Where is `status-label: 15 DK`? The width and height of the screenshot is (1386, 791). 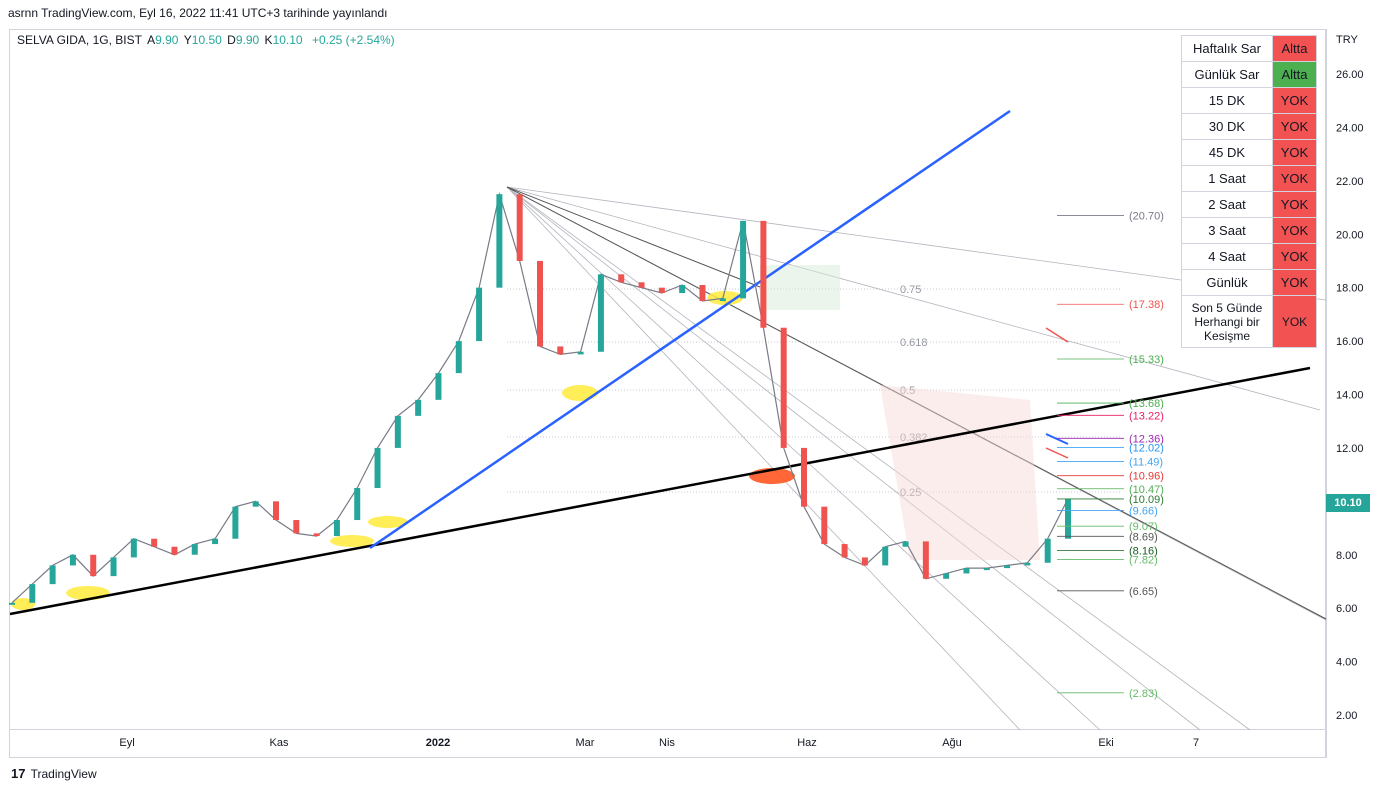 status-label: 15 DK is located at coordinates (1227, 100).